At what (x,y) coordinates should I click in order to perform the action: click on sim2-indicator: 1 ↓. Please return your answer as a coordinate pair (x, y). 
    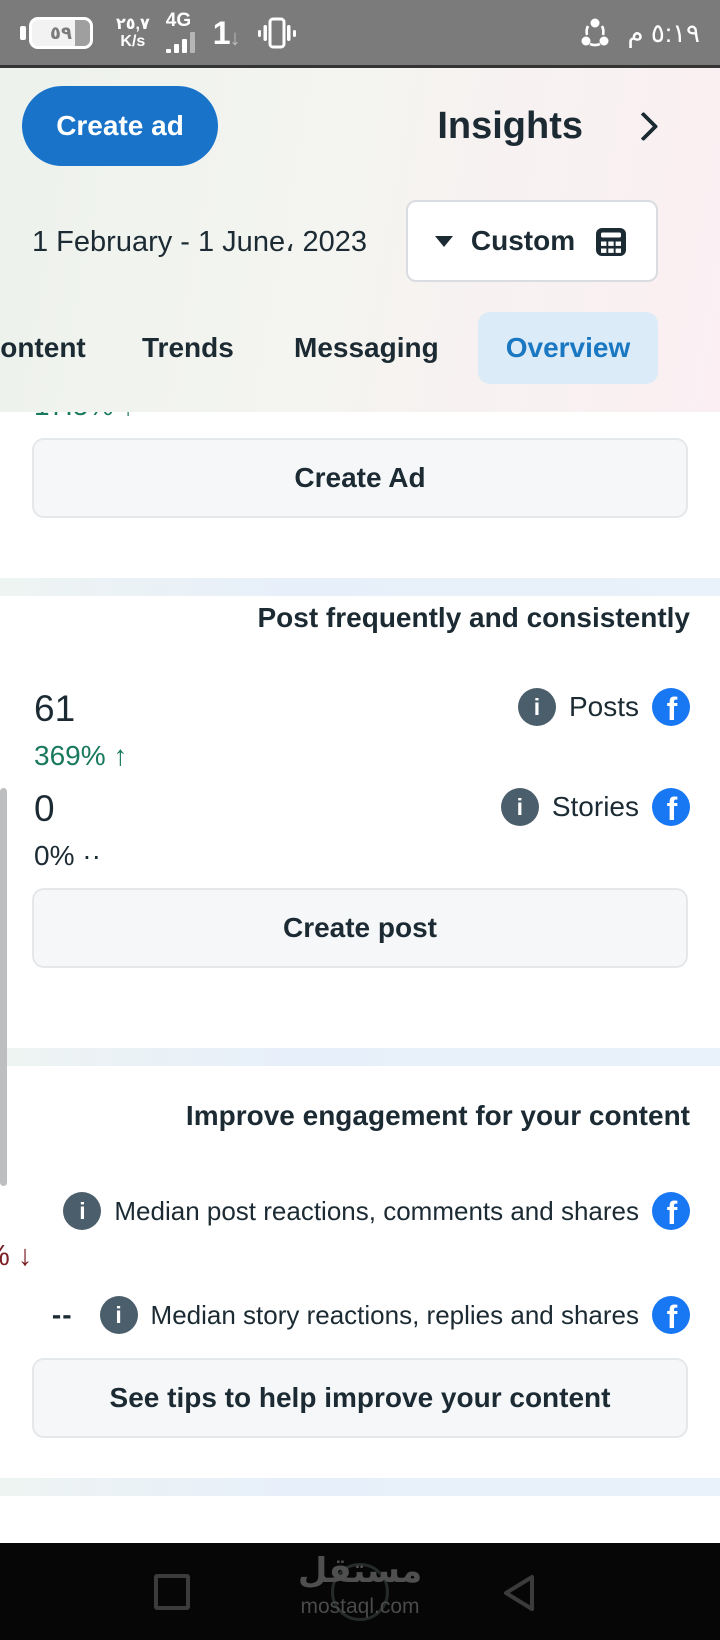
    Looking at the image, I should click on (226, 32).